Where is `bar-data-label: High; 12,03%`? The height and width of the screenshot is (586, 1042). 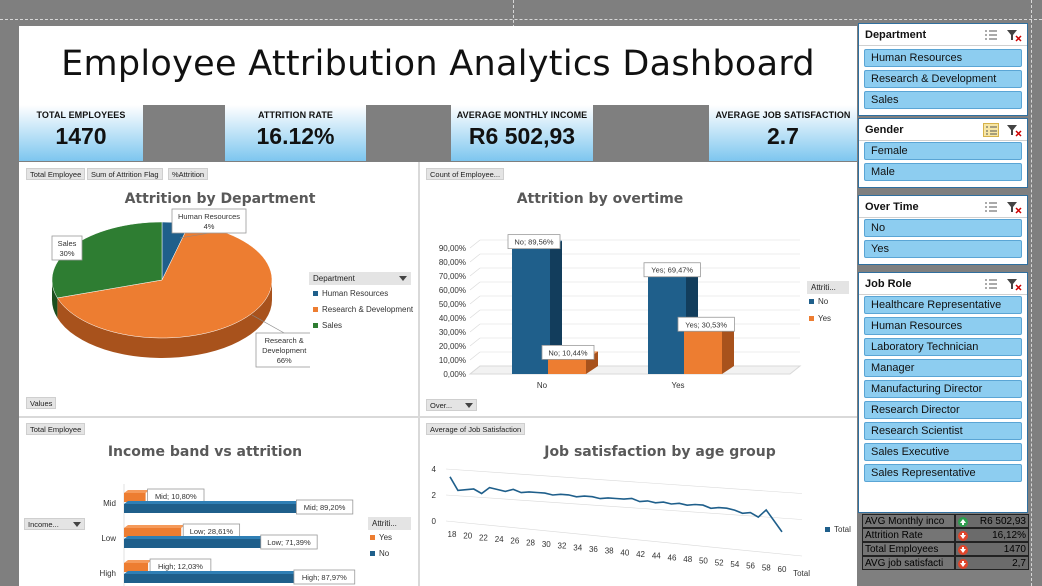 bar-data-label: High; 12,03% is located at coordinates (180, 566).